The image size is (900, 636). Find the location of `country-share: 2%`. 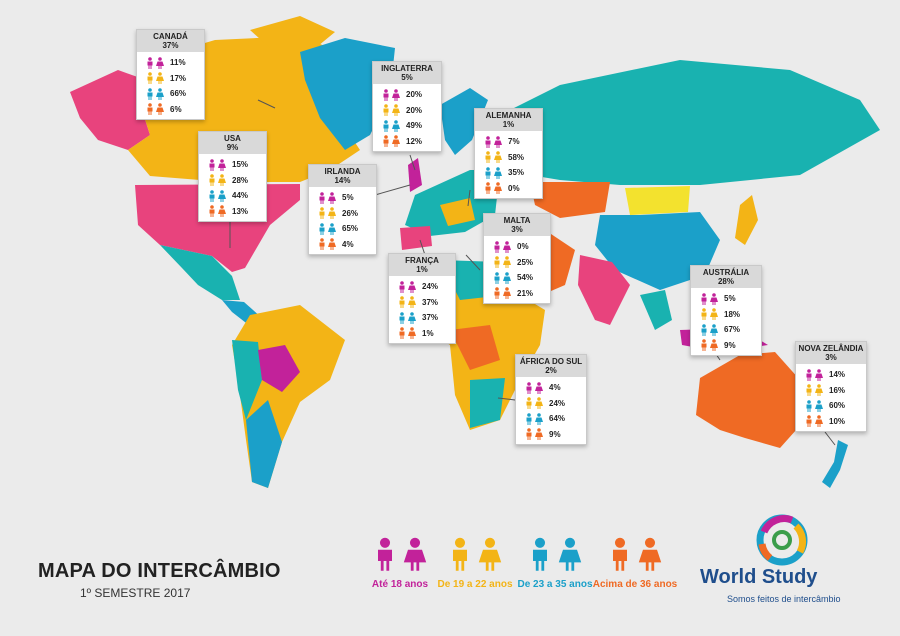

country-share: 2% is located at coordinates (551, 370).